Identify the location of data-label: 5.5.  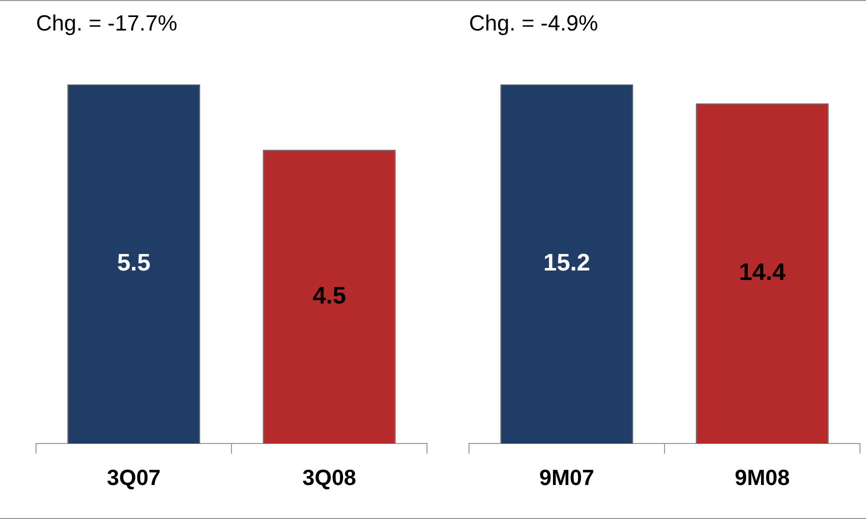
(133, 263).